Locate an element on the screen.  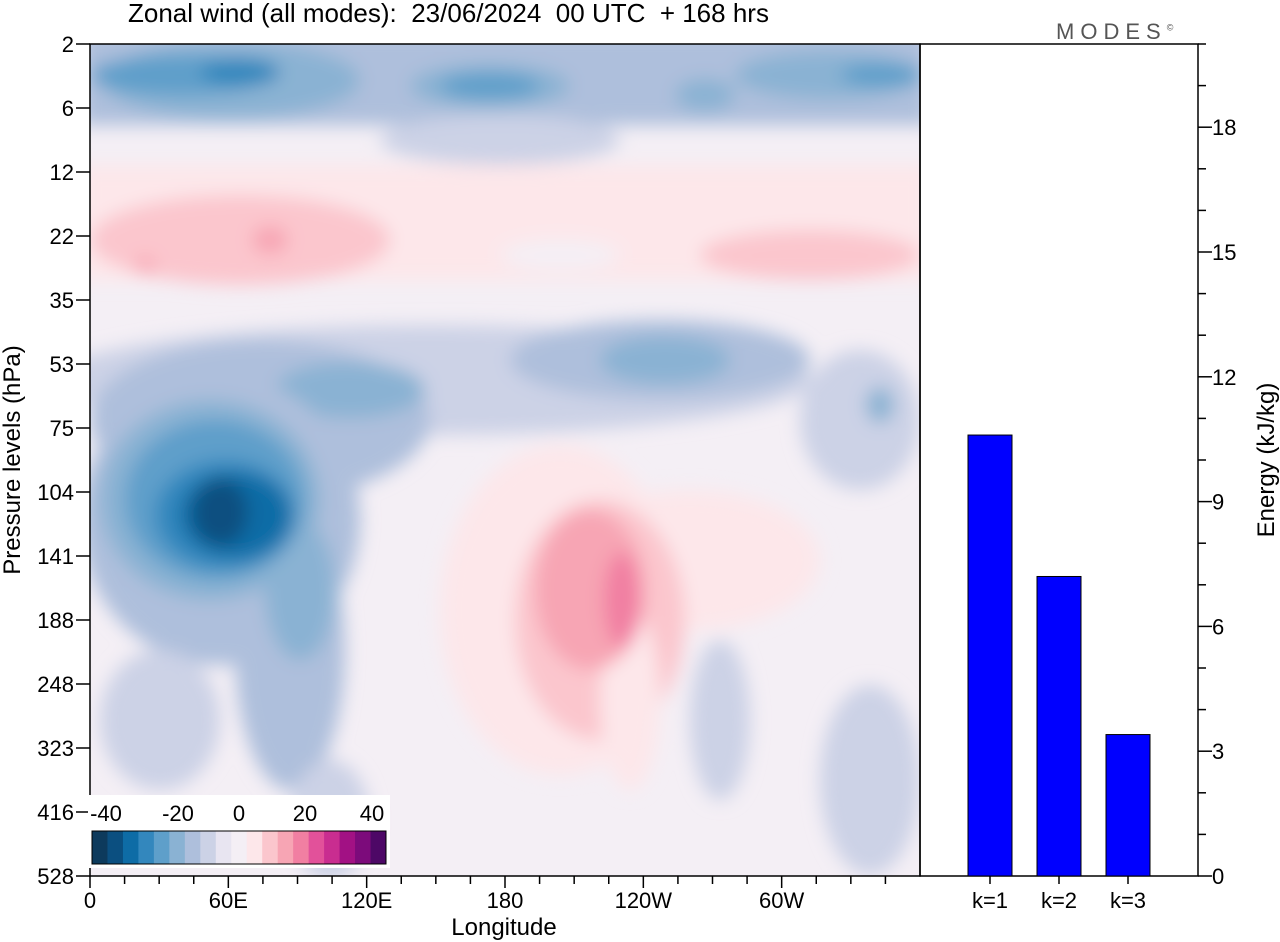
longitude-tick-label: 120W is located at coordinates (644, 900).